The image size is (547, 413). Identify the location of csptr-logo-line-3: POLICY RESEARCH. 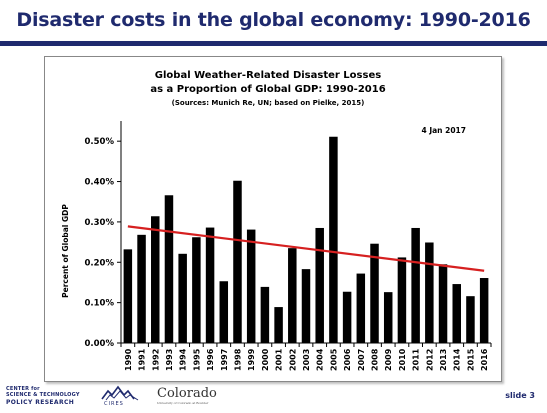
(40, 402).